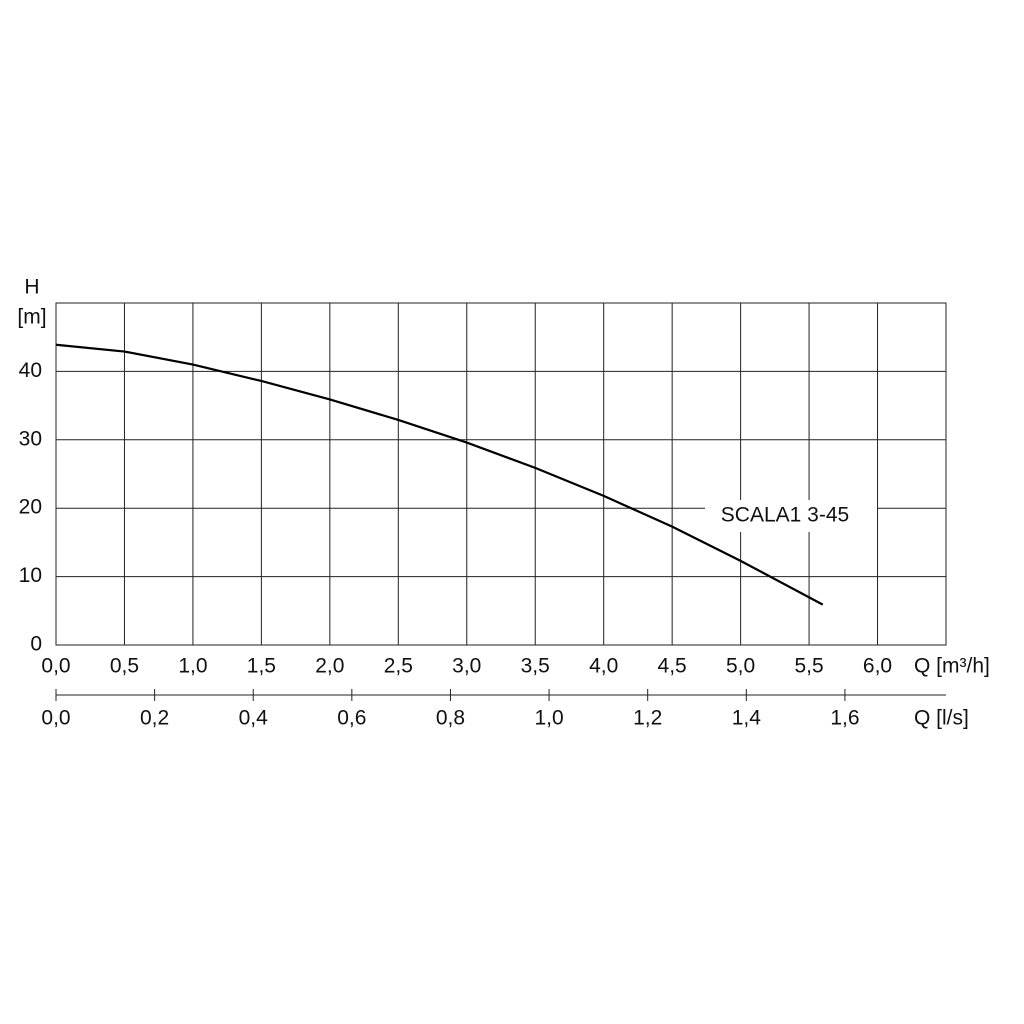 Image resolution: width=1024 pixels, height=1024 pixels. I want to click on x-tick-label: 0,0, so click(55, 666).